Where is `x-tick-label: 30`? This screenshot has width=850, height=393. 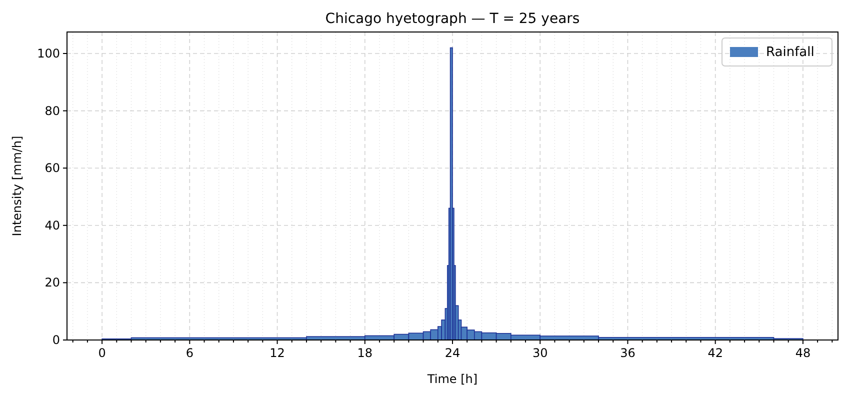
x-tick-label: 30 is located at coordinates (540, 353).